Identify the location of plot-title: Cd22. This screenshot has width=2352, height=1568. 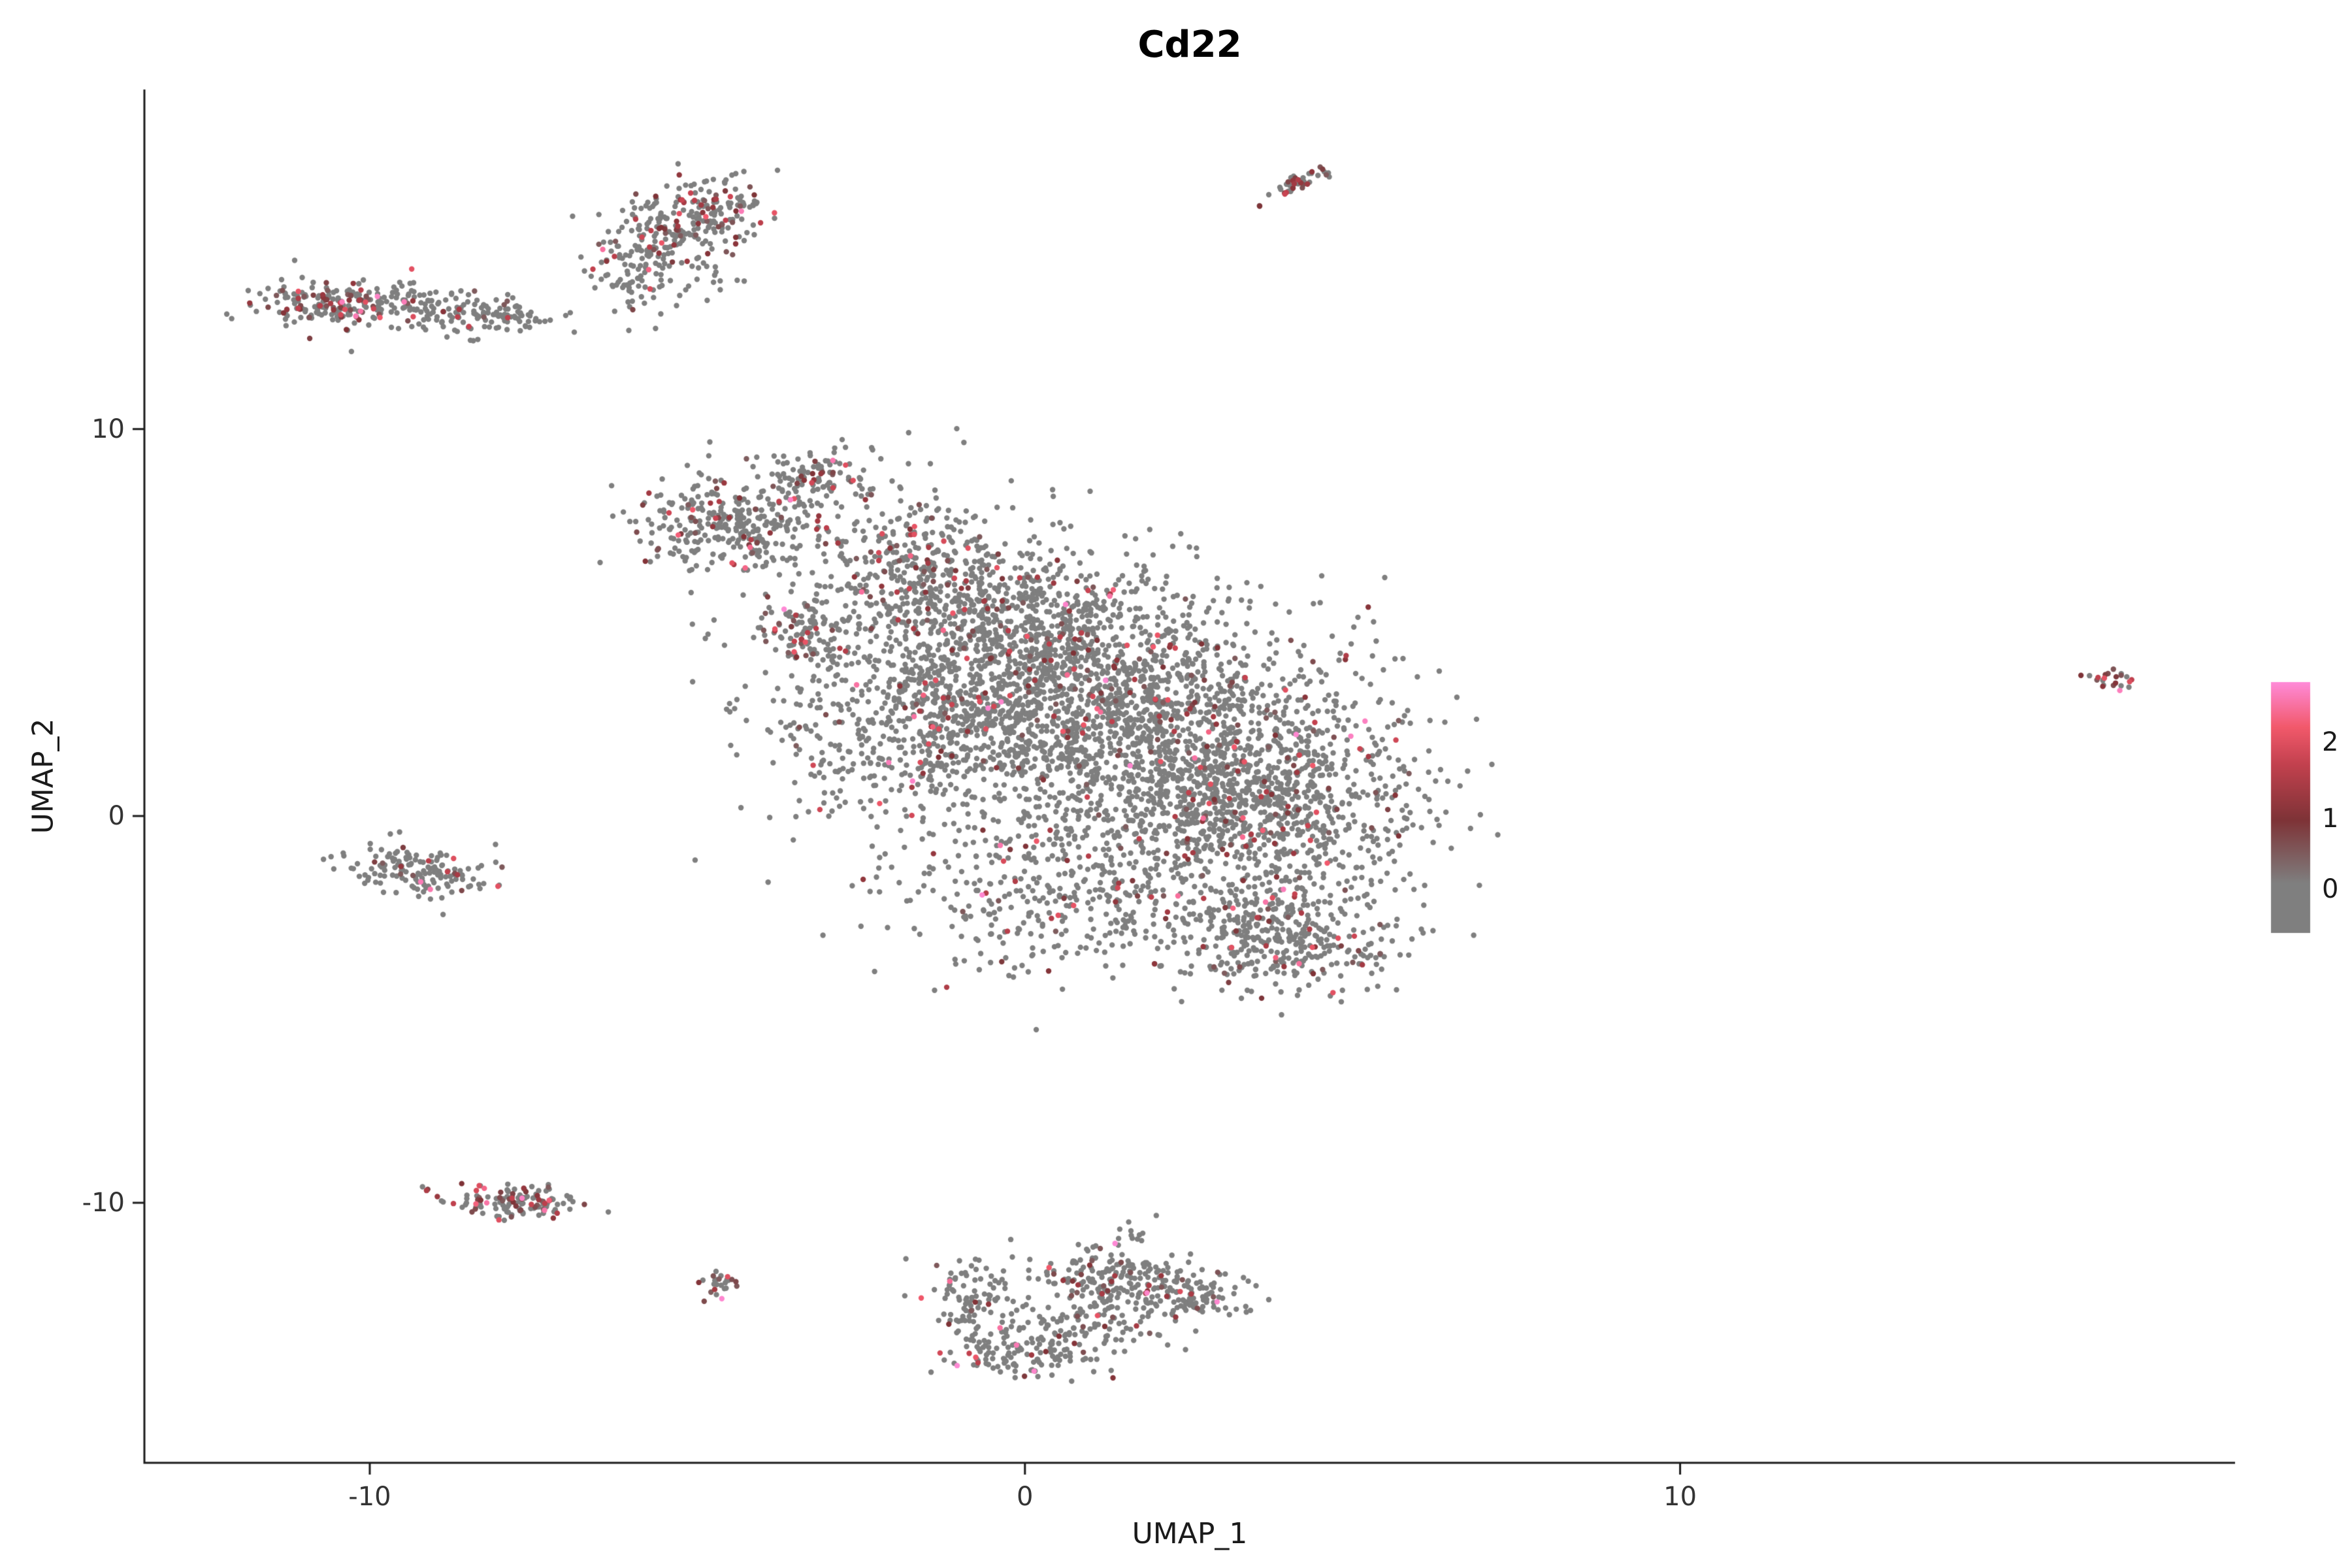
(1189, 45).